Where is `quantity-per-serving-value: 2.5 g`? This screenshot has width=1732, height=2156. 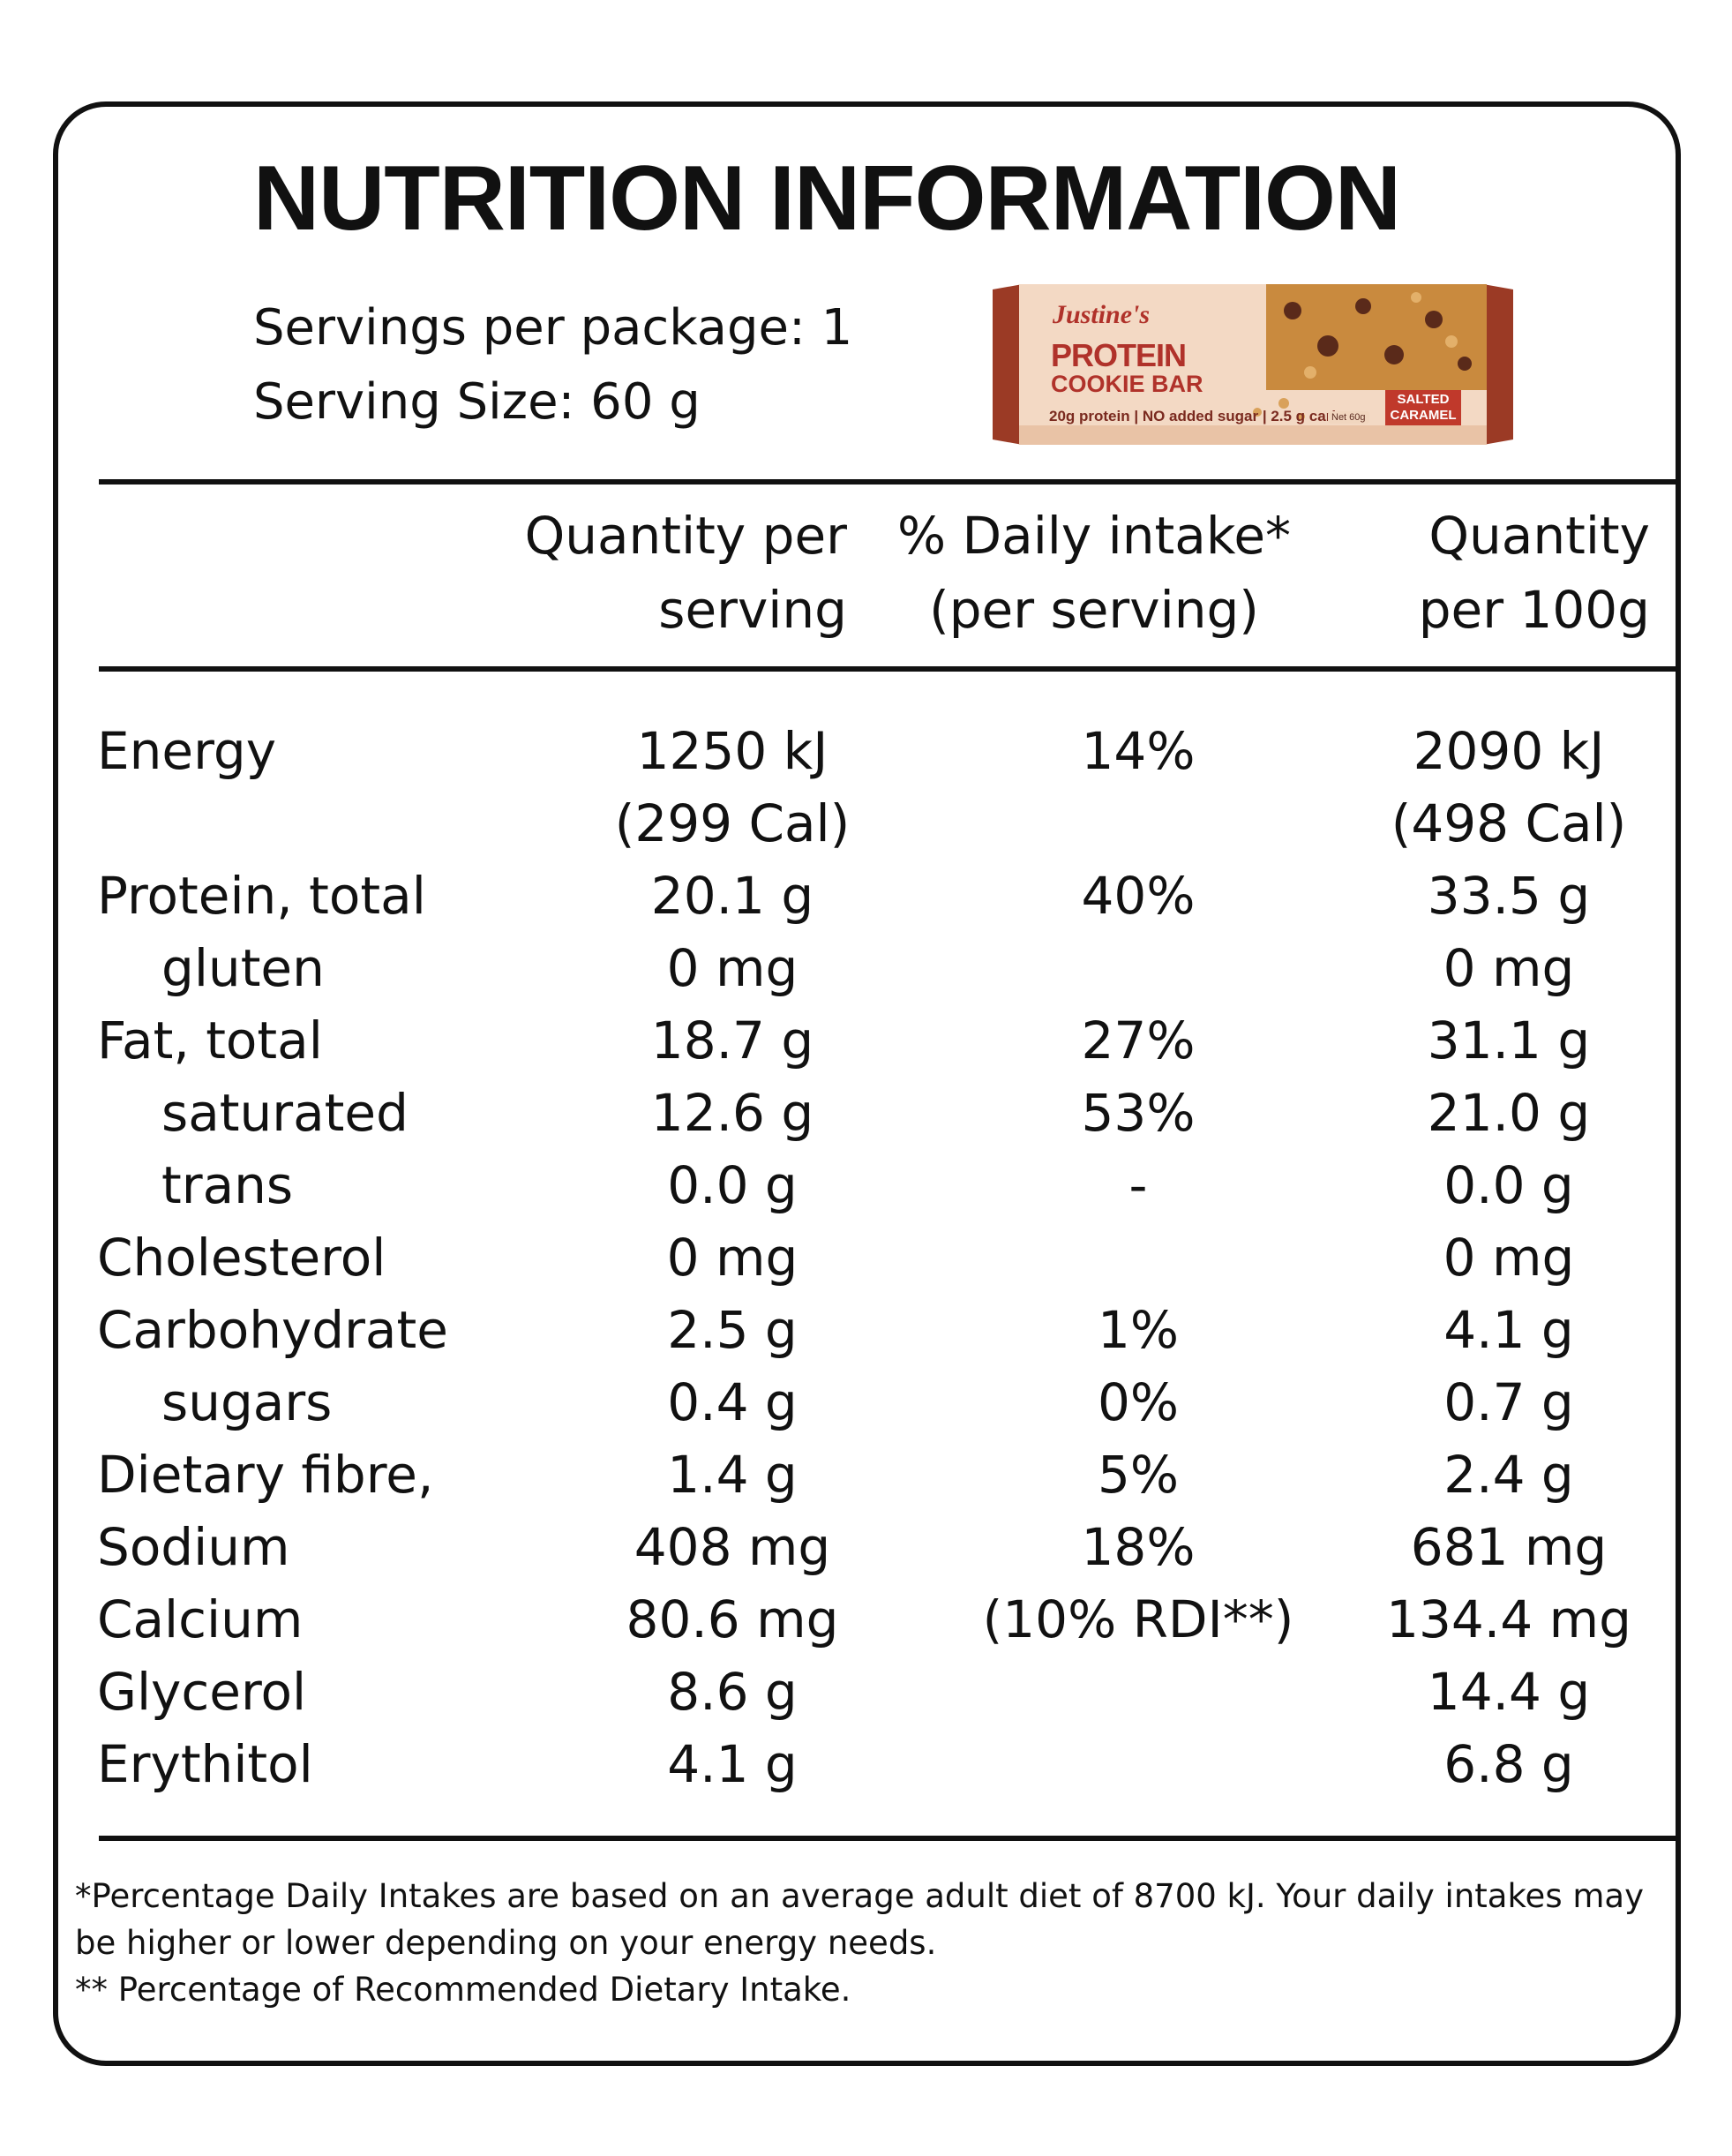 quantity-per-serving-value: 2.5 g is located at coordinates (732, 1330).